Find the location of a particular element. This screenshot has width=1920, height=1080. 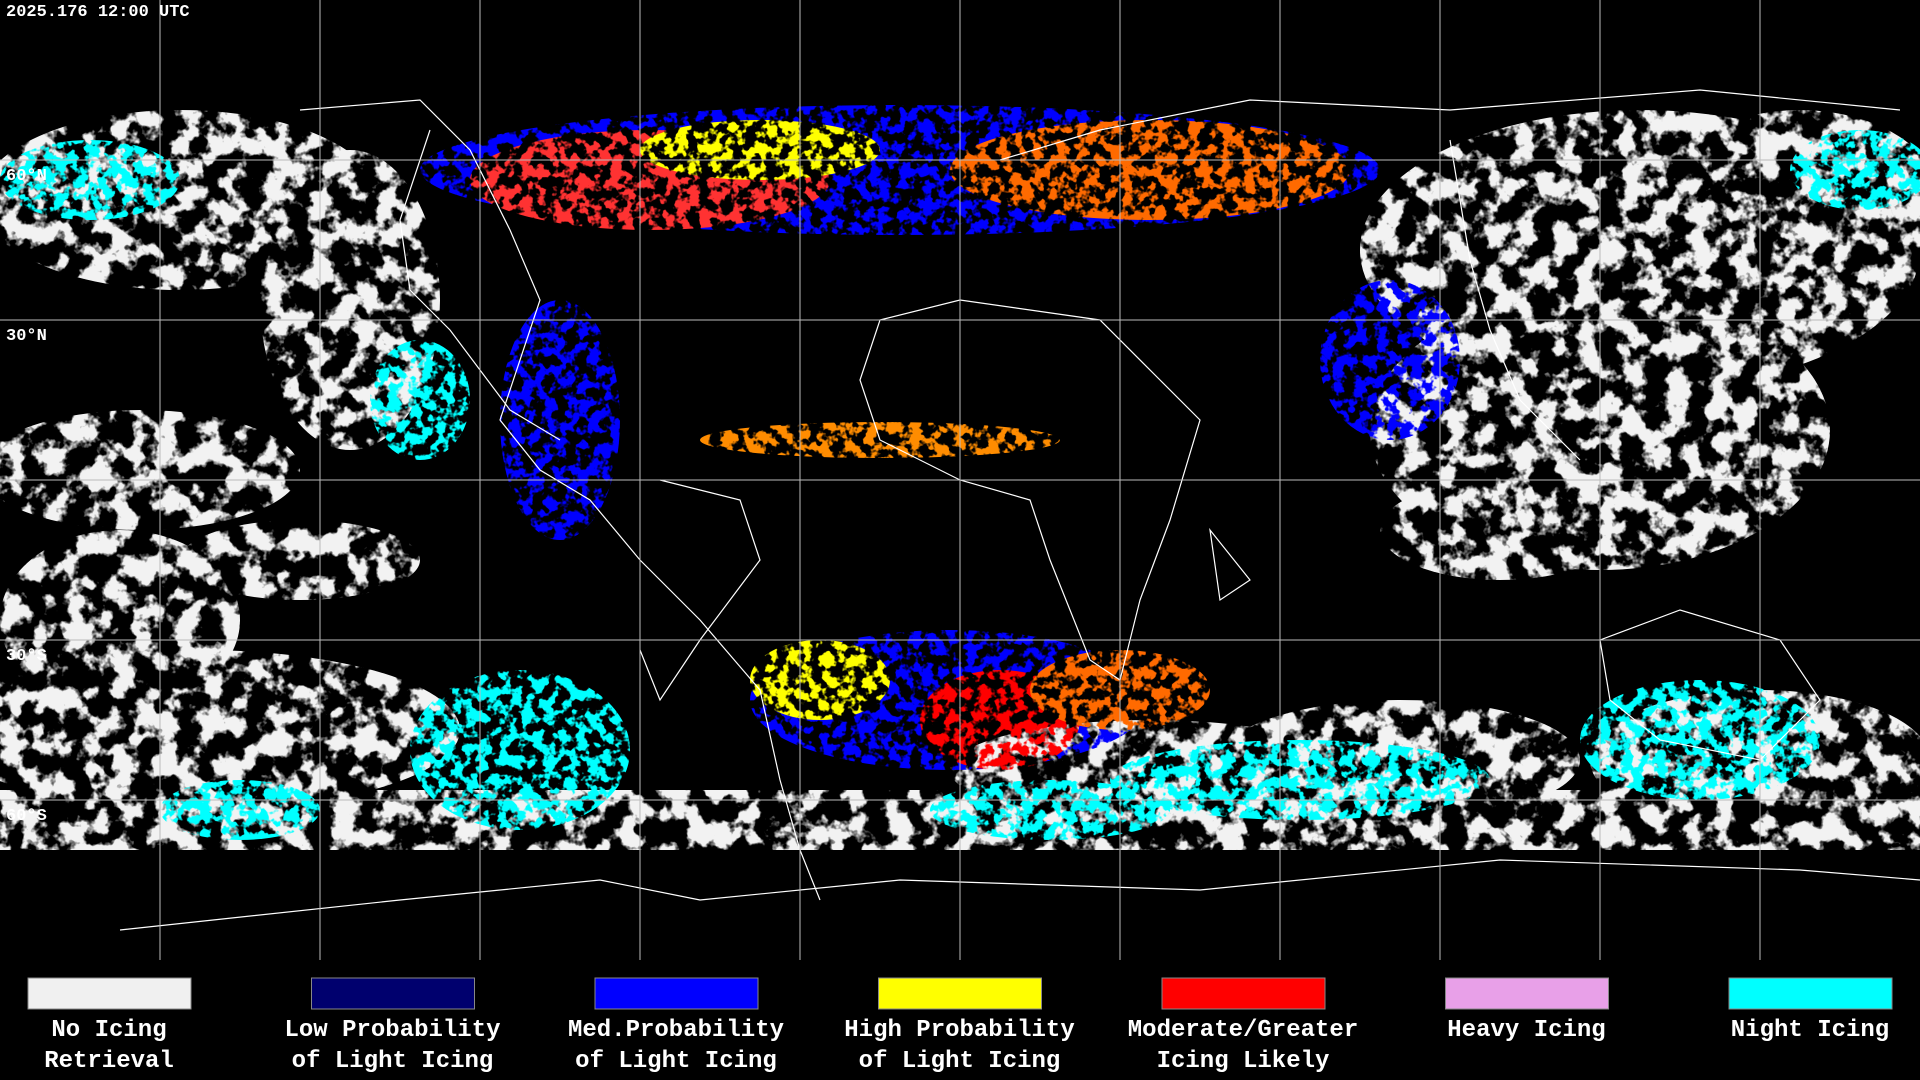

legend-label: Moderate/Greater is located at coordinates (1243, 1030).